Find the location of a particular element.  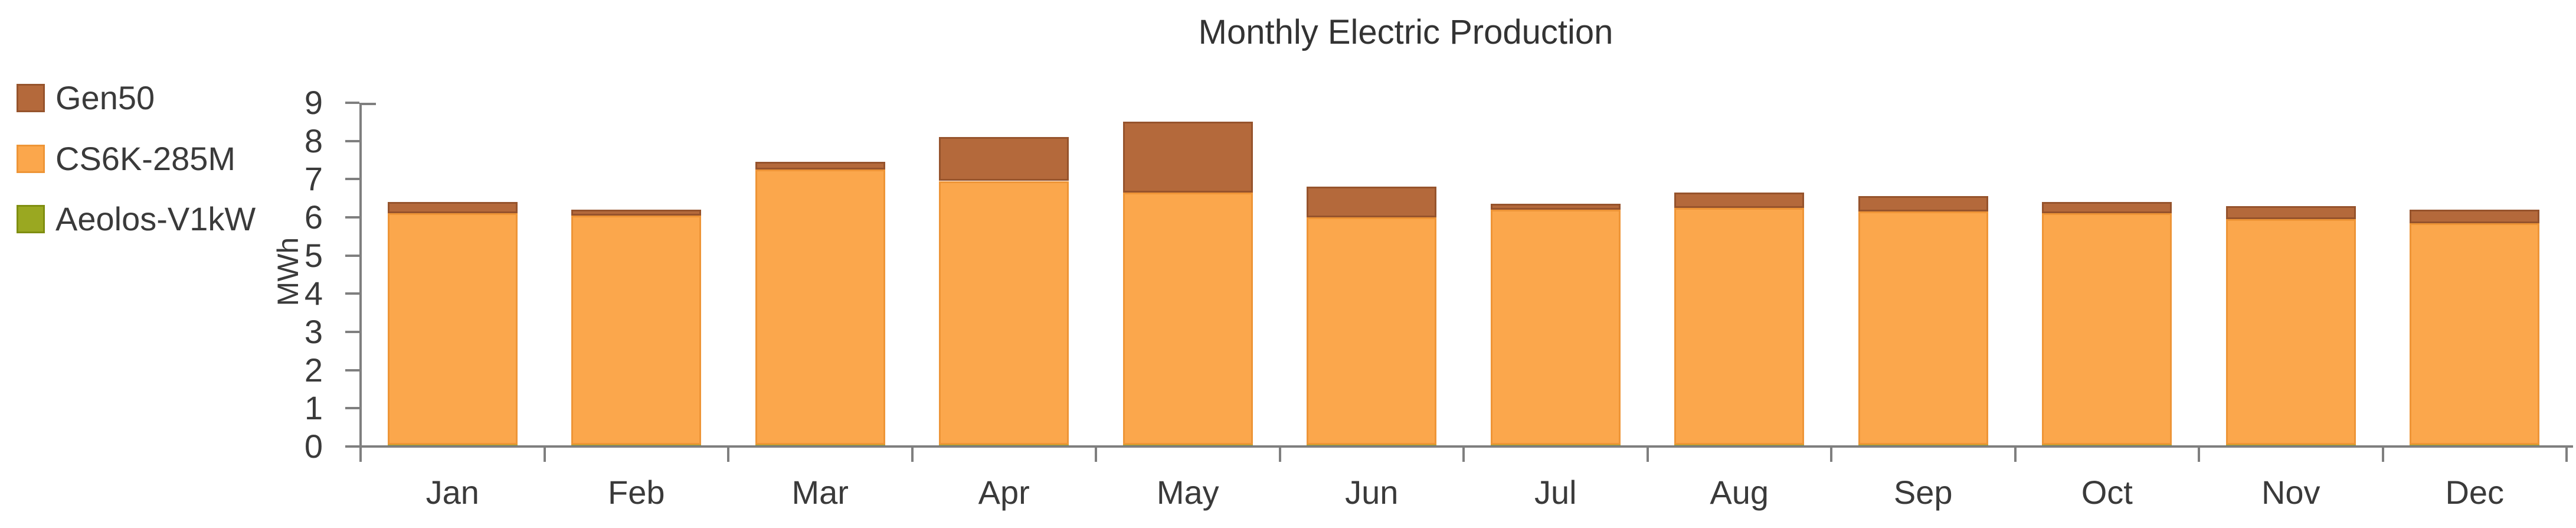

y-axis-top-cap is located at coordinates (368, 104).